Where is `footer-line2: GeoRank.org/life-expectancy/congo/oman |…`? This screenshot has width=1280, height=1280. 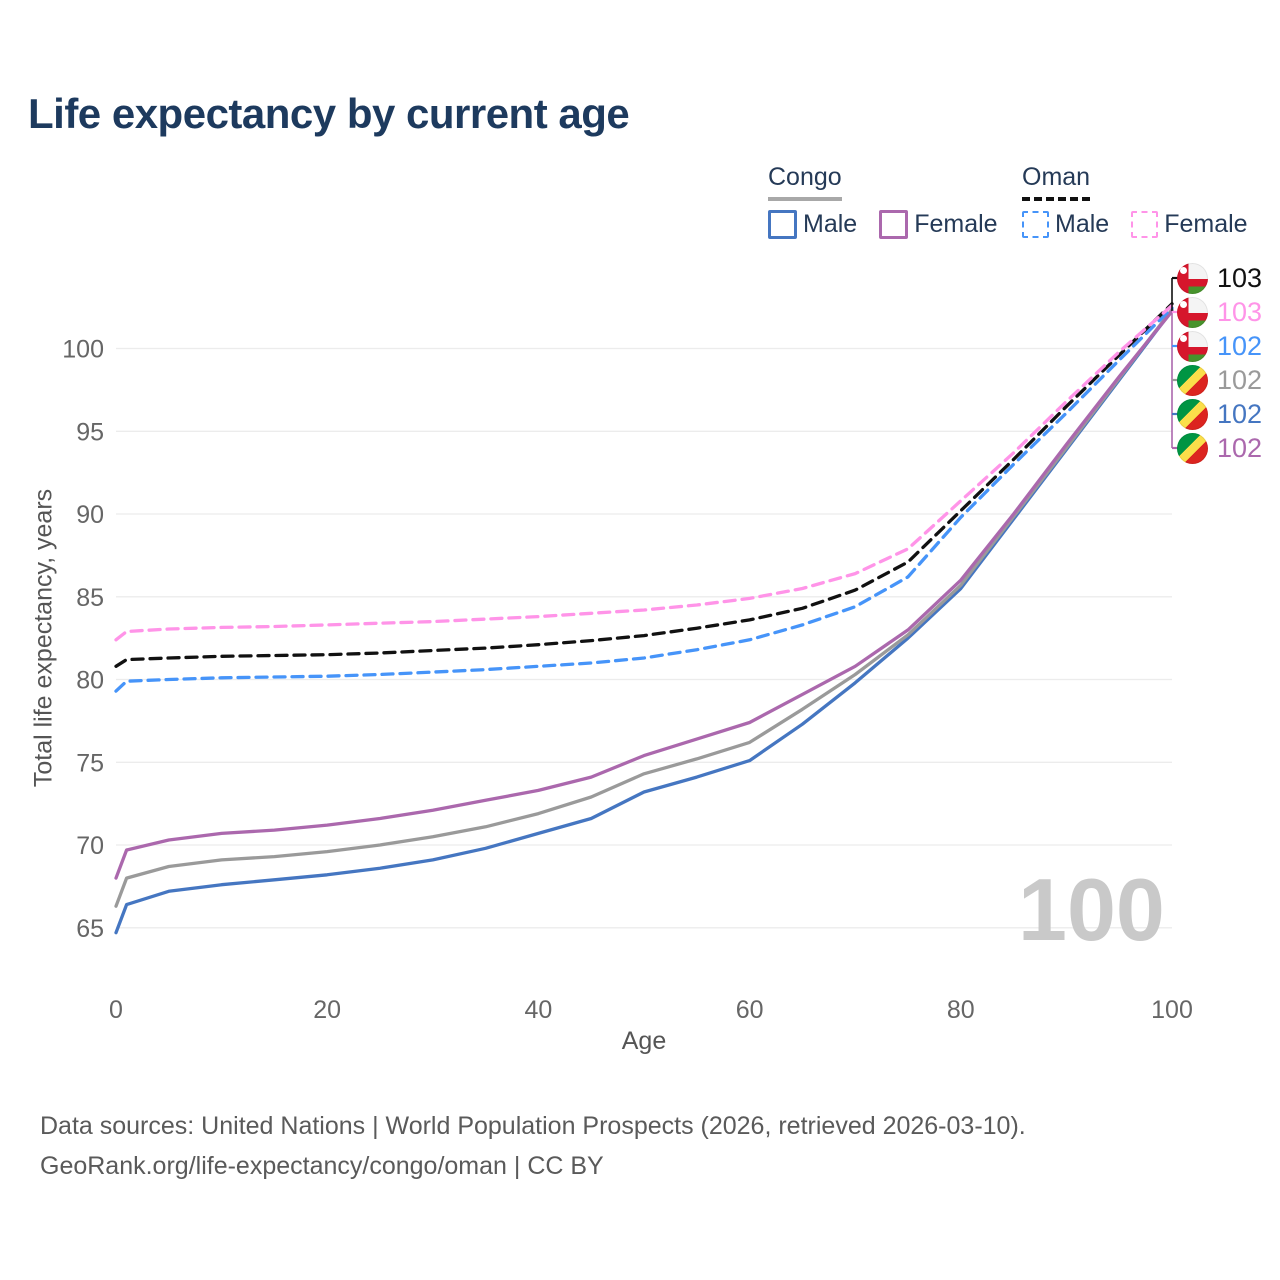 footer-line2: GeoRank.org/life-expectancy/congo/oman |… is located at coordinates (322, 1166).